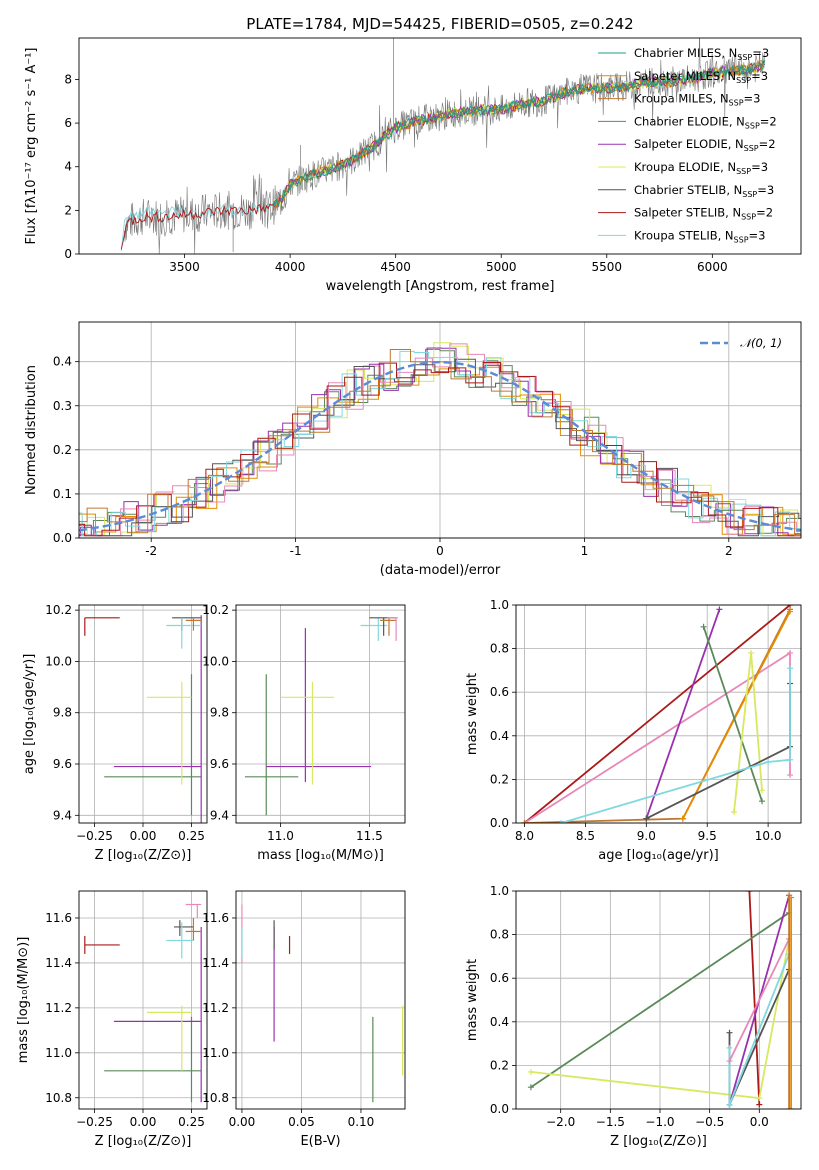 The width and height of the screenshot is (819, 1170). Describe the element at coordinates (215, 918) in the screenshot. I see `y-tick-label: 11.6` at that location.